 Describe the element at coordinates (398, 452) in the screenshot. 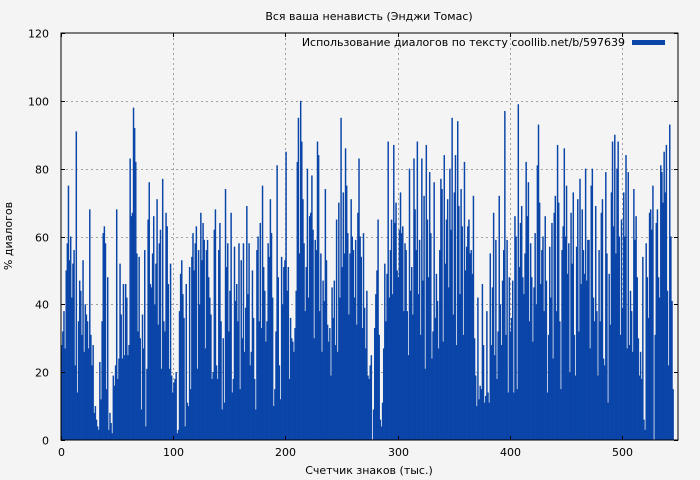

I see `x-tick-label: 300` at that location.